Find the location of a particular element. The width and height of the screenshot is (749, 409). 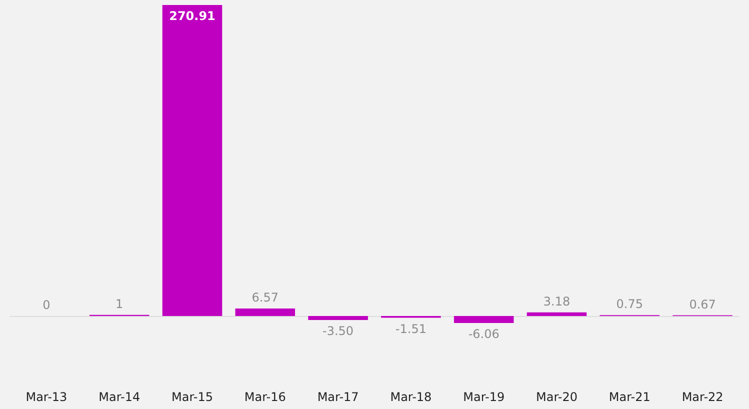

data-label: -3.50 is located at coordinates (338, 331).